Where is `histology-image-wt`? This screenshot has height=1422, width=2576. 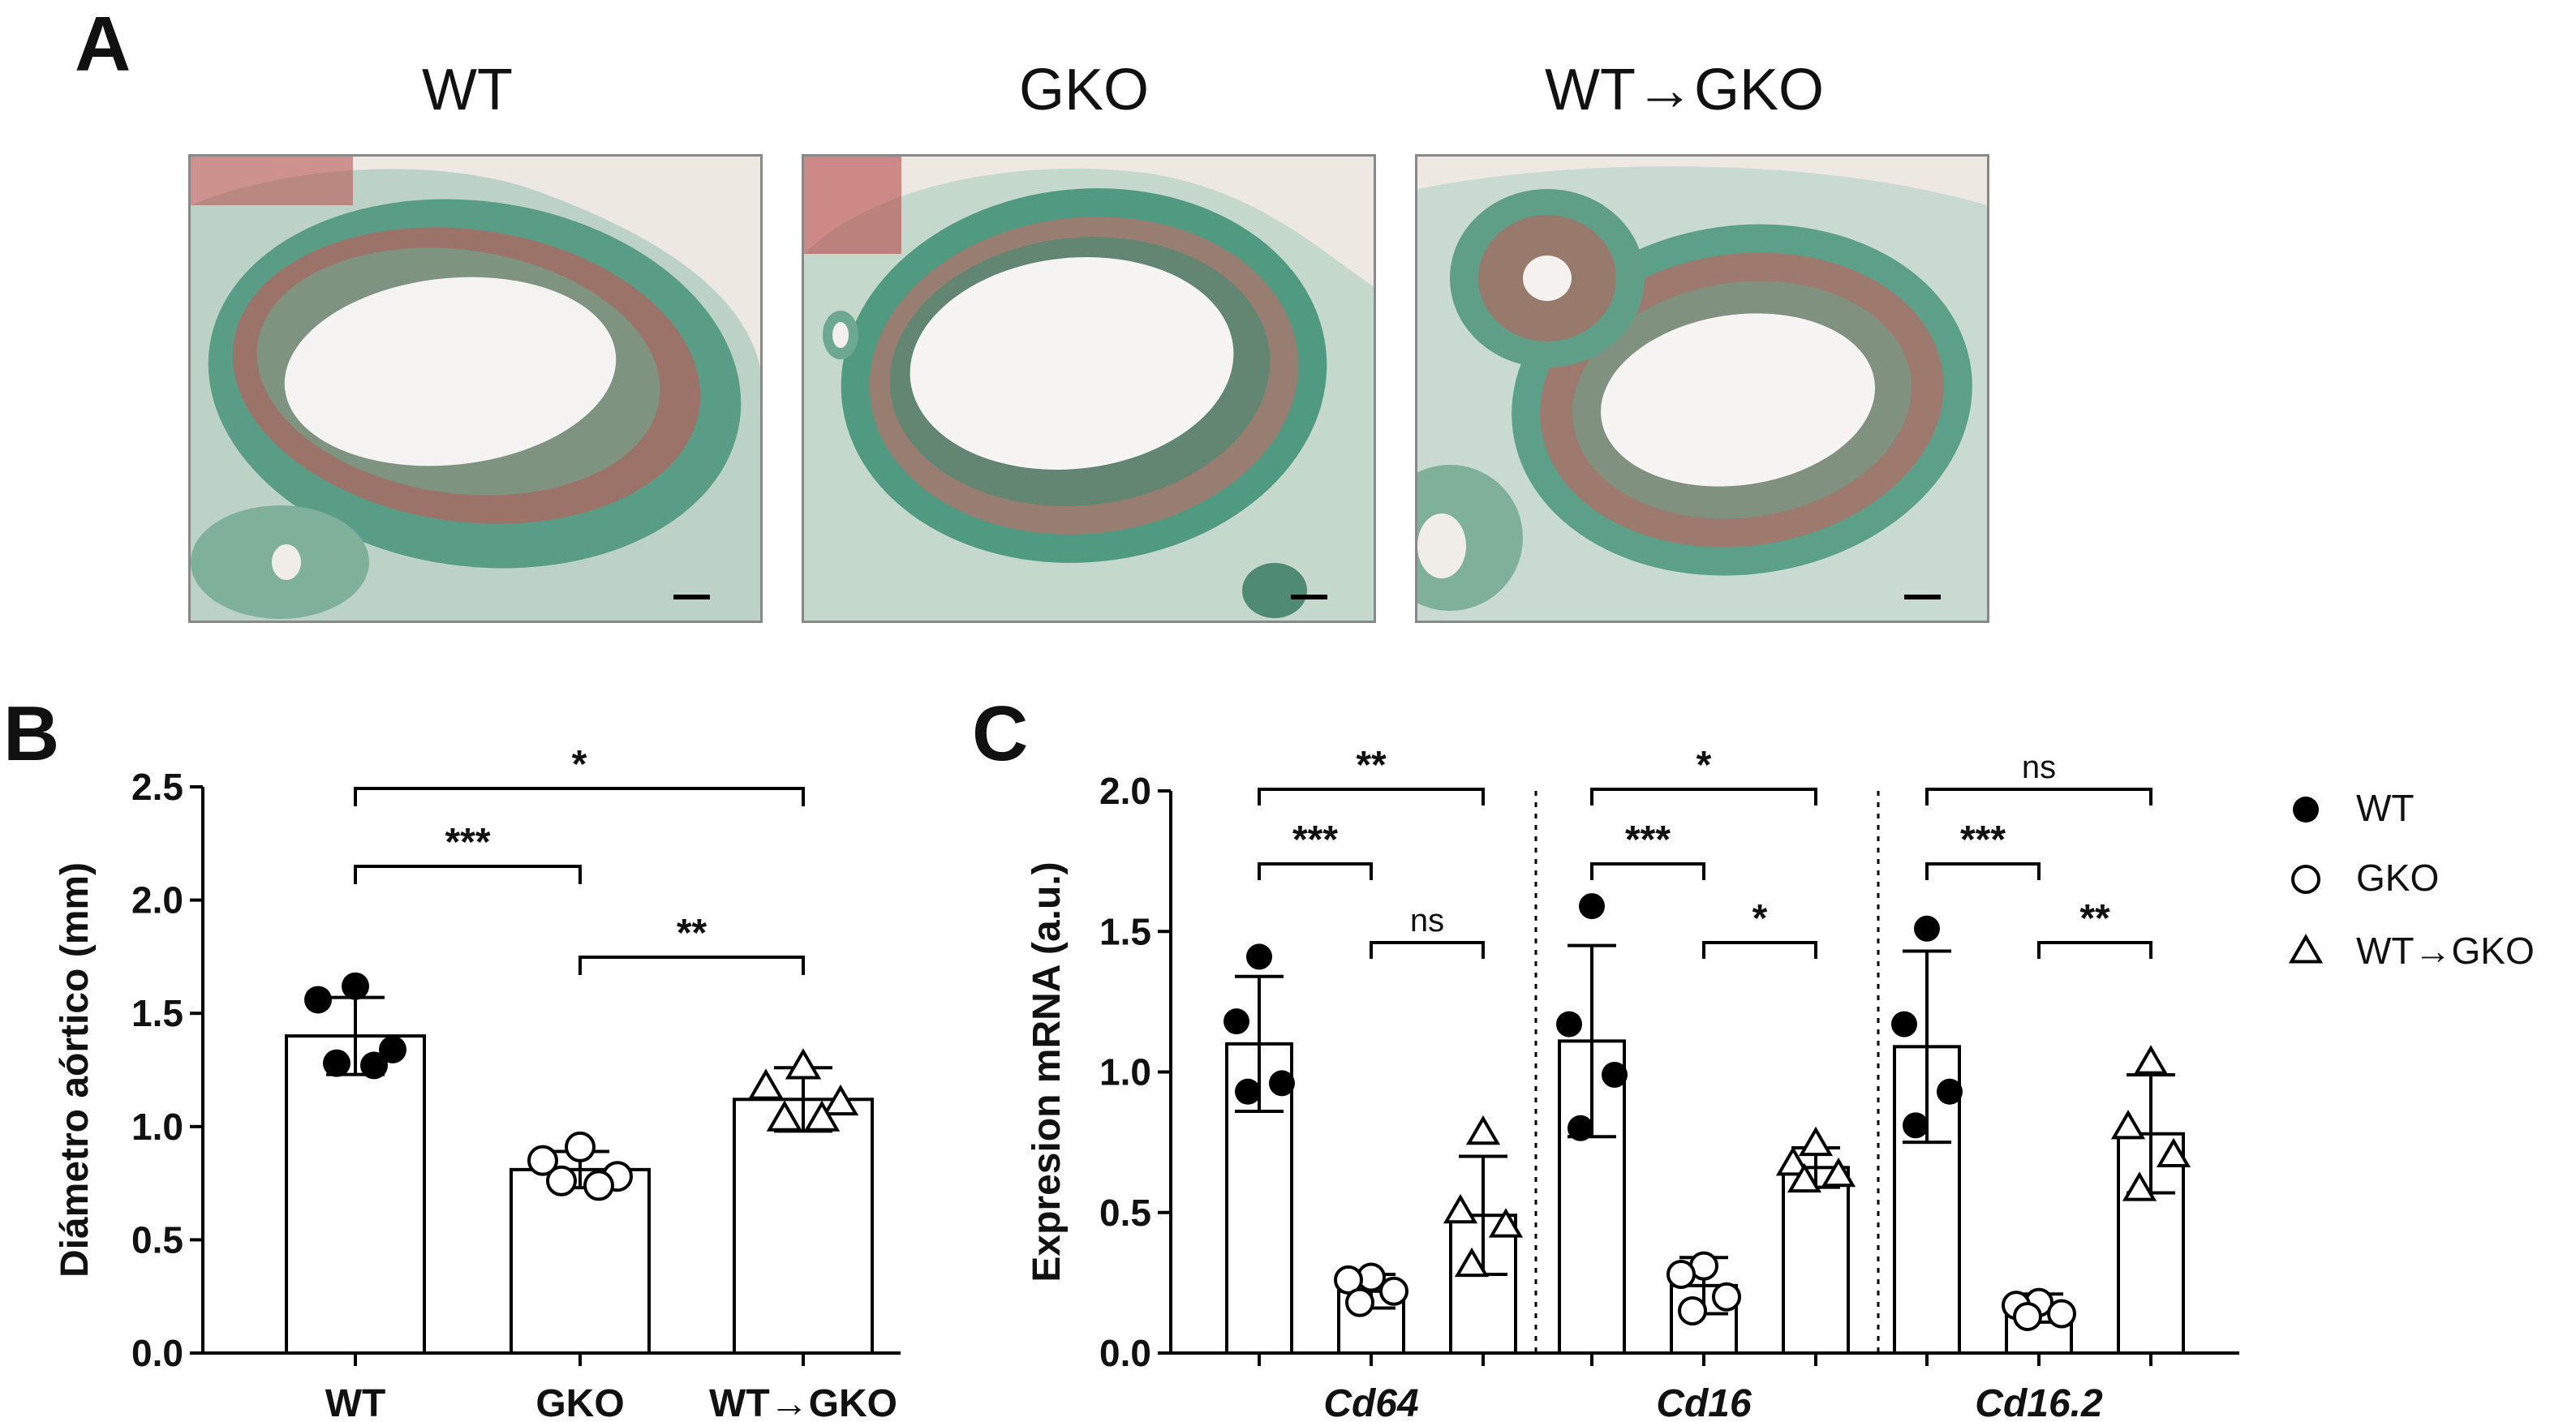 histology-image-wt is located at coordinates (475, 389).